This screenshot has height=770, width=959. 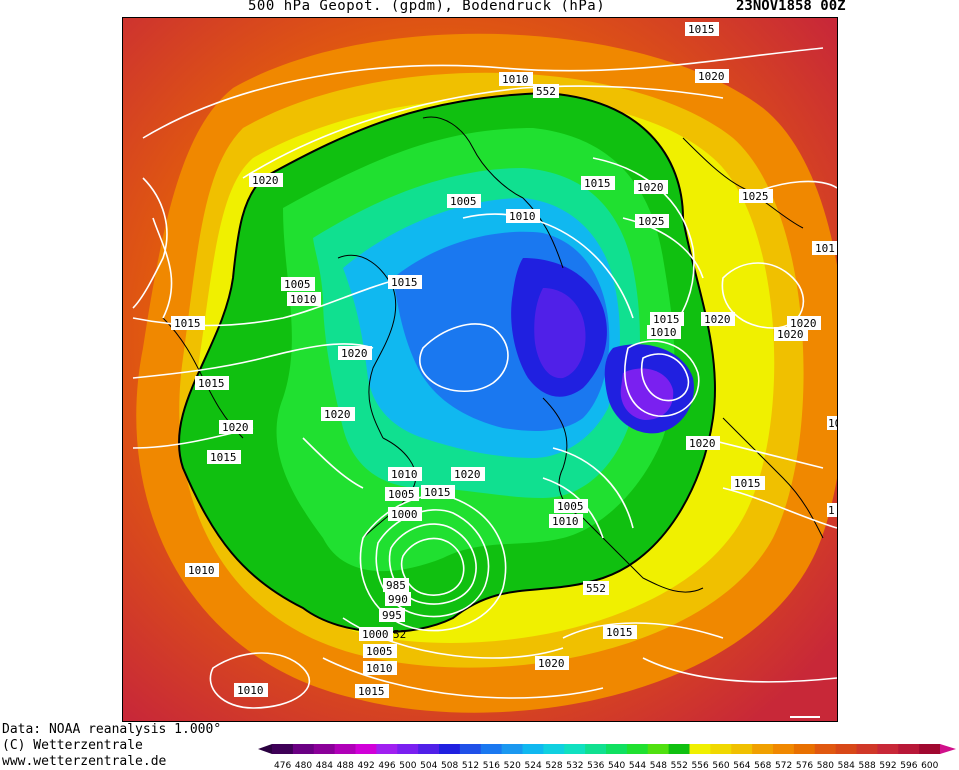 What do you see at coordinates (637, 765) in the screenshot?
I see `legend-tick-label: 544` at bounding box center [637, 765].